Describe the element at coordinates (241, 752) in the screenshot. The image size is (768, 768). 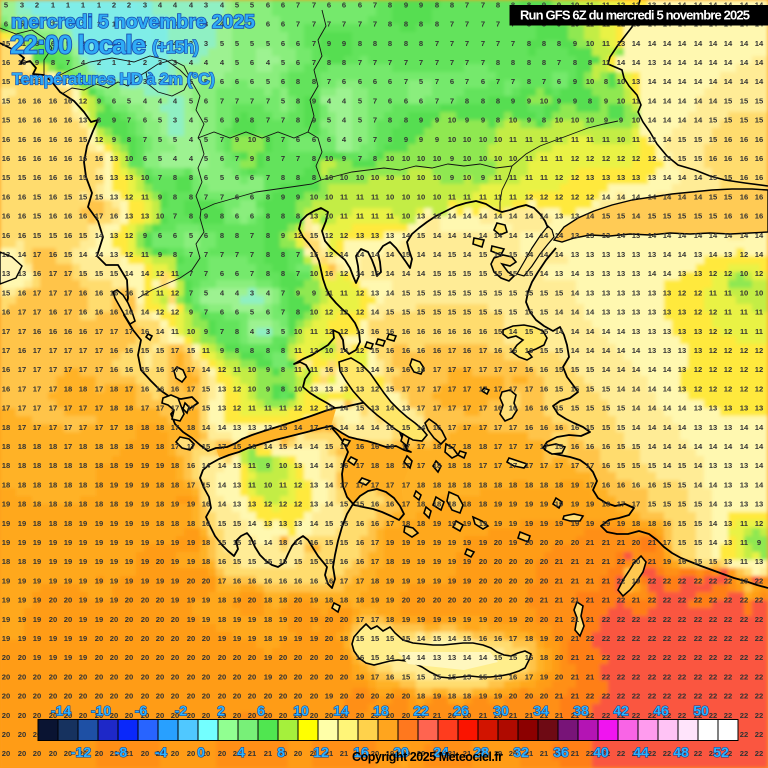
I see `svg-text: 4` at that location.